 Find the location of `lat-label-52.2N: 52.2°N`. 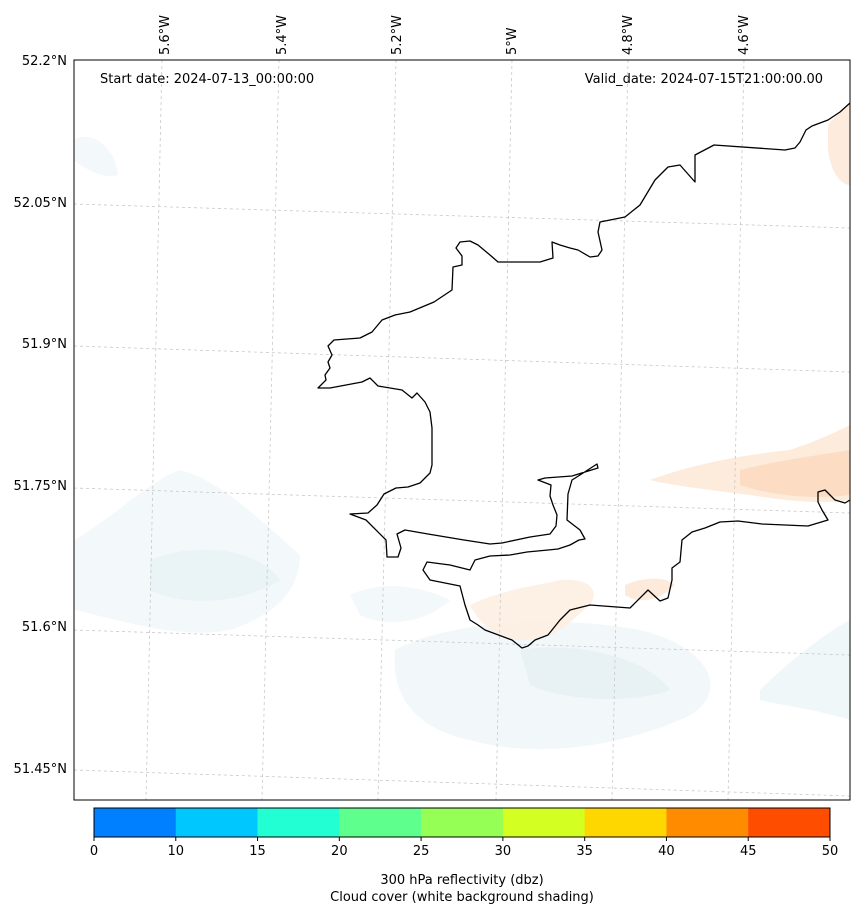

lat-label-52.2N: 52.2°N is located at coordinates (44, 61).